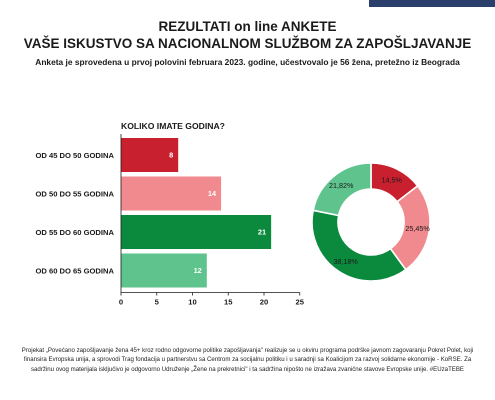 The height and width of the screenshot is (400, 495). Describe the element at coordinates (391, 179) in the screenshot. I see `slice-label: 14,5%` at that location.